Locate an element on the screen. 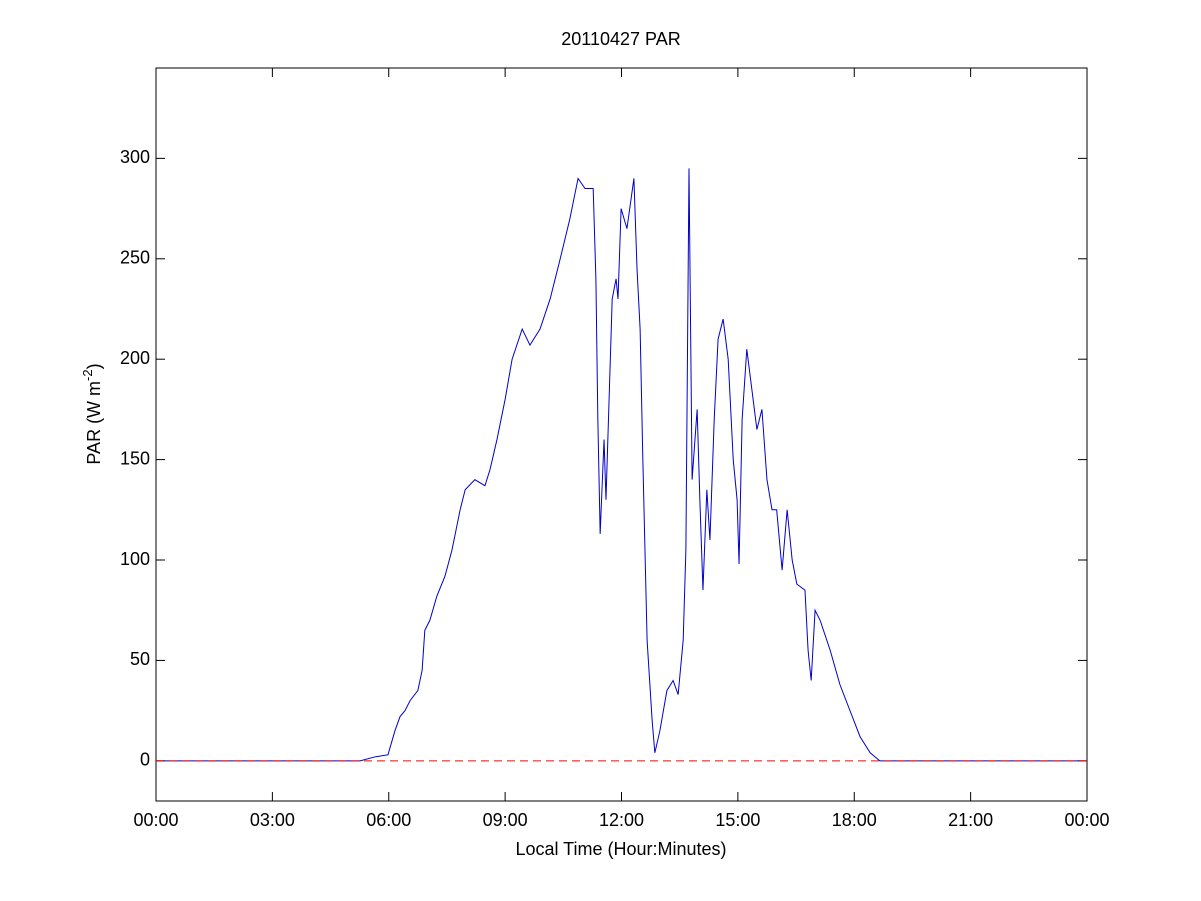  y-tick-label: 300 is located at coordinates (135, 157).